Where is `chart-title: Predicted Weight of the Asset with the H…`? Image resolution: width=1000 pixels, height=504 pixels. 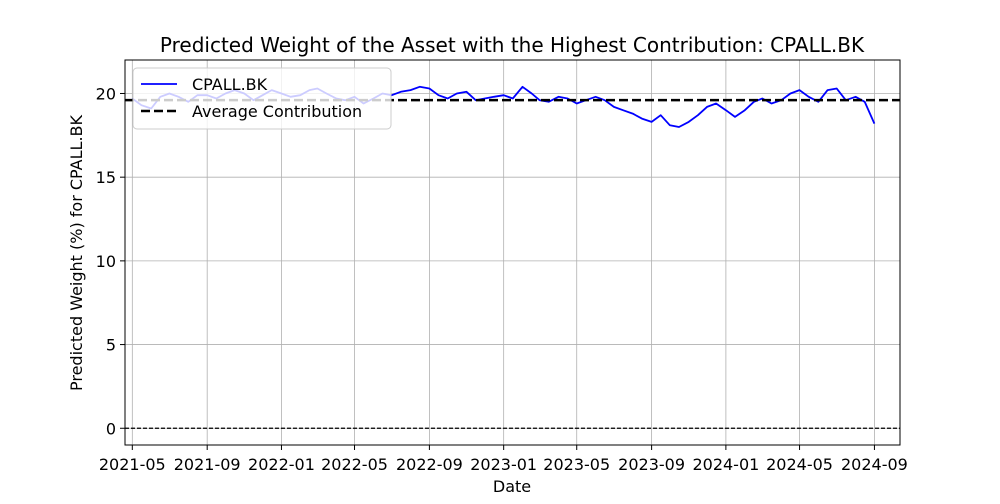 chart-title: Predicted Weight of the Asset with the H… is located at coordinates (512, 45).